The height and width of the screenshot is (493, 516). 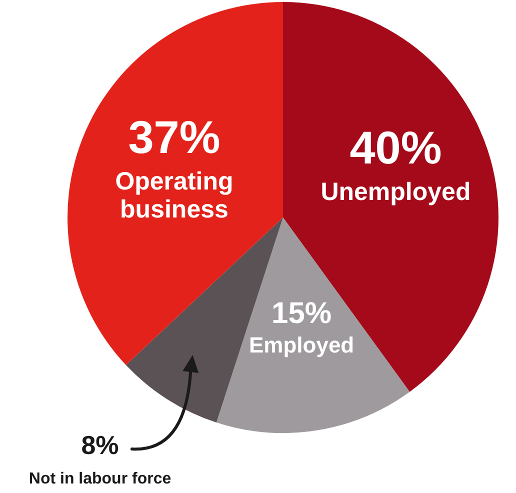 What do you see at coordinates (301, 345) in the screenshot?
I see `slice-label: Employed` at bounding box center [301, 345].